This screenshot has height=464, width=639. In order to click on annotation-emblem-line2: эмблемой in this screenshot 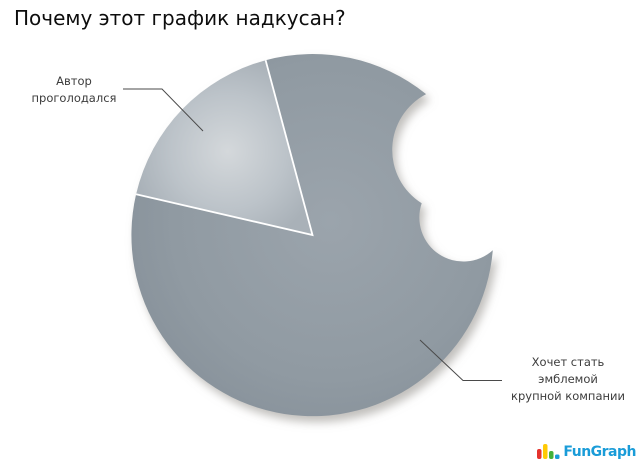, I will do `click(568, 379)`.